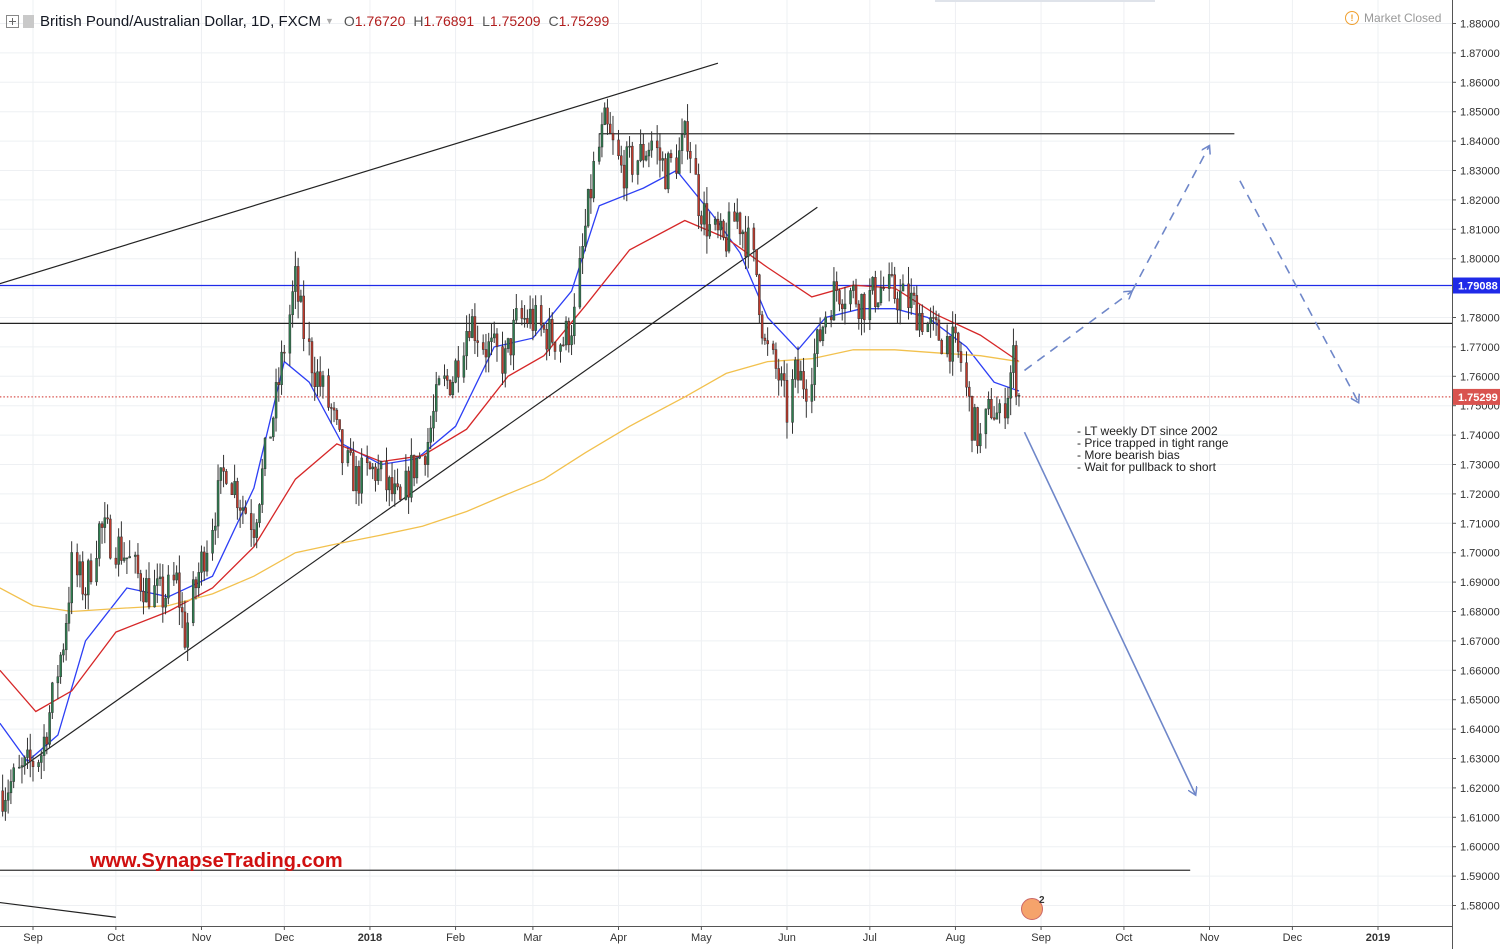 The width and height of the screenshot is (1500, 949). I want to click on price-tick-label: 1.88000, so click(1480, 25).